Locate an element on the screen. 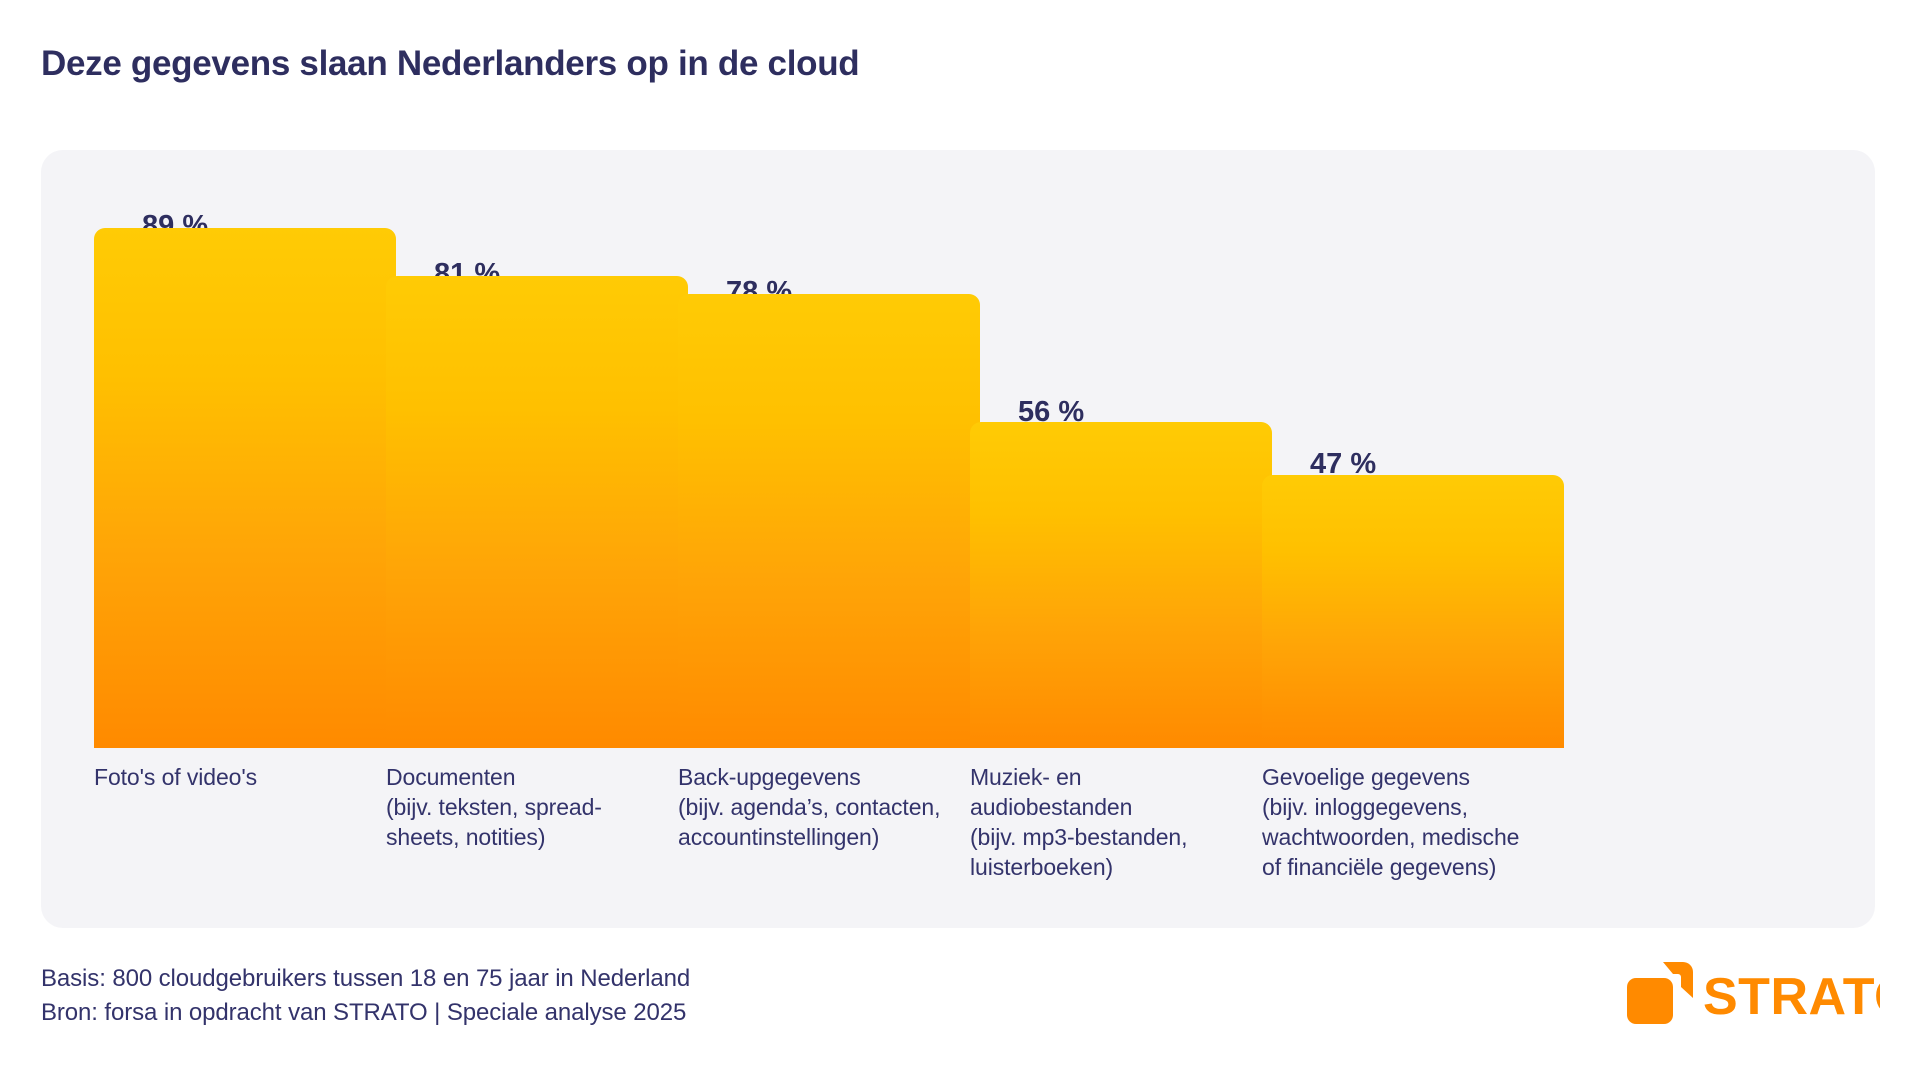  bar-category-label-1: Foto's of video's is located at coordinates (251, 777).